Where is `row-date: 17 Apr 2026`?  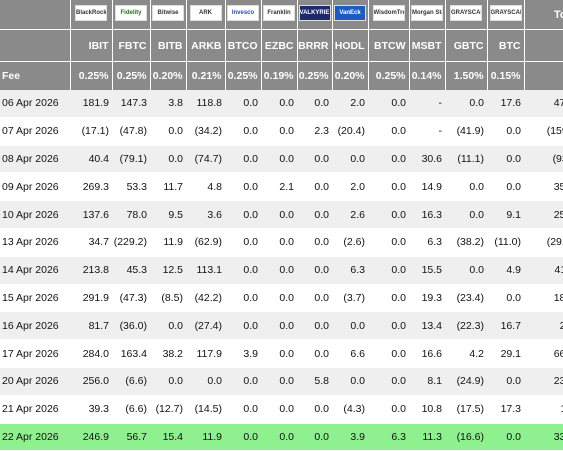 row-date: 17 Apr 2026 is located at coordinates (35, 353).